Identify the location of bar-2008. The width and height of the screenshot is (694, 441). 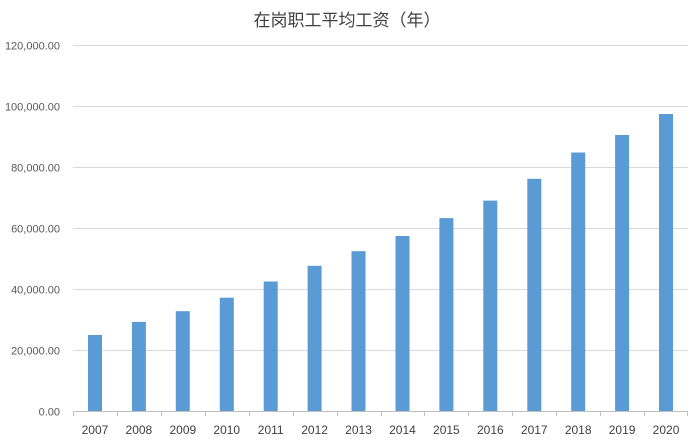
(138, 366).